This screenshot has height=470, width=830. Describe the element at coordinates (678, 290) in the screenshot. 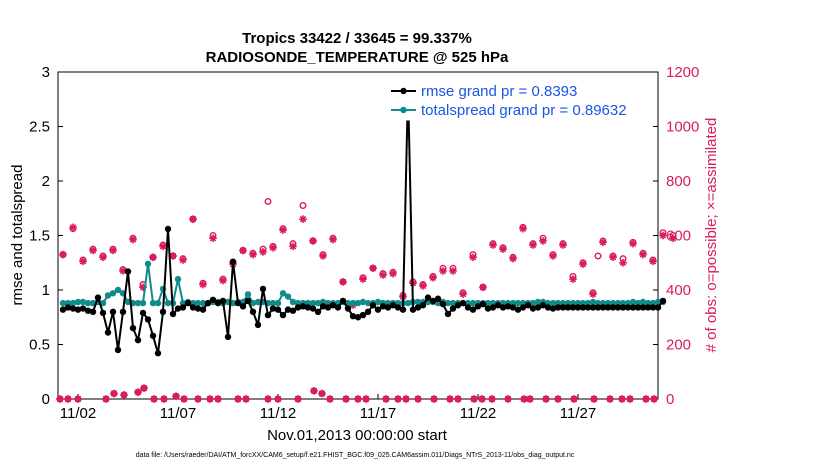

I see `right-tick-label: 400` at that location.